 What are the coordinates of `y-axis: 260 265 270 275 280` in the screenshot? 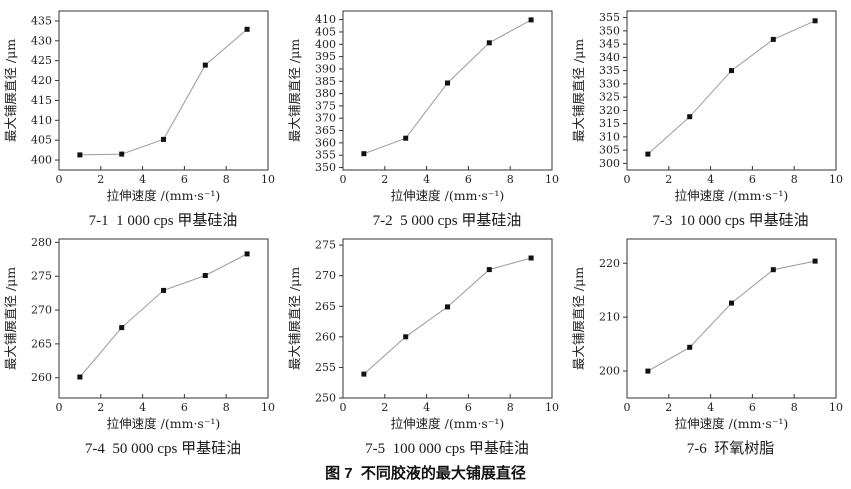 It's located at (45, 310).